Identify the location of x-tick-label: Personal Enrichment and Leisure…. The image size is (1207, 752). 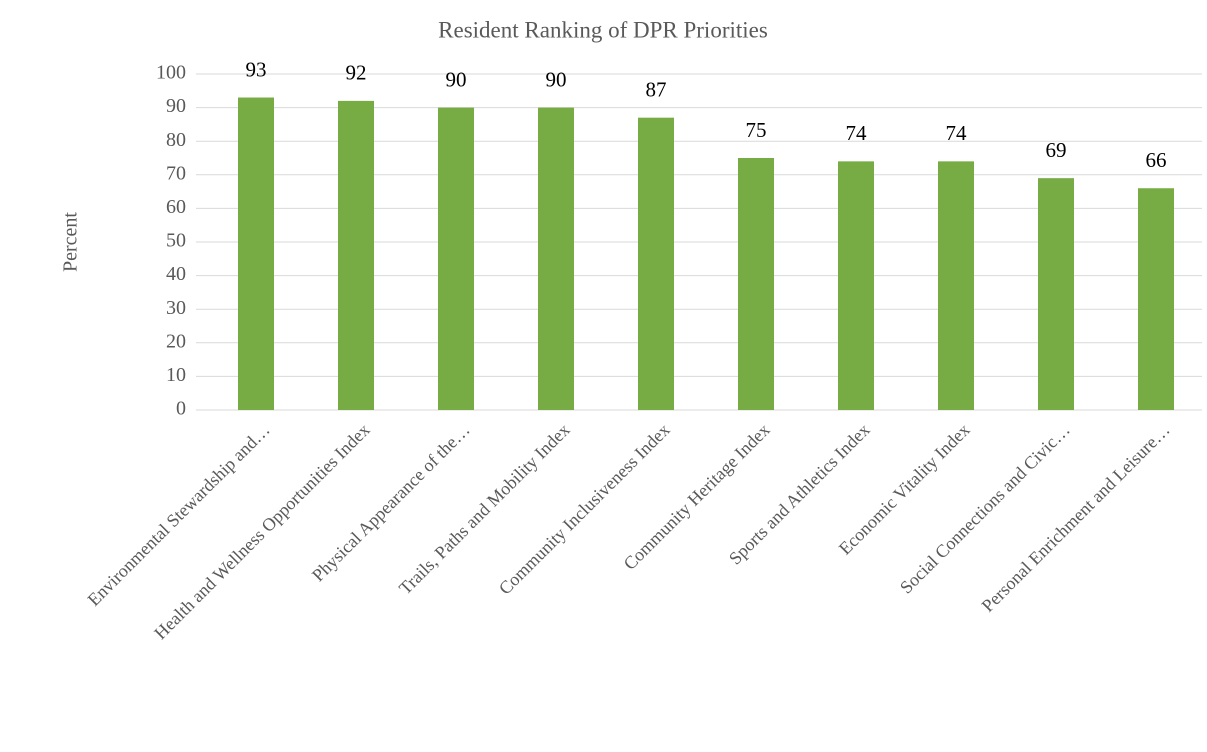
(1076, 518).